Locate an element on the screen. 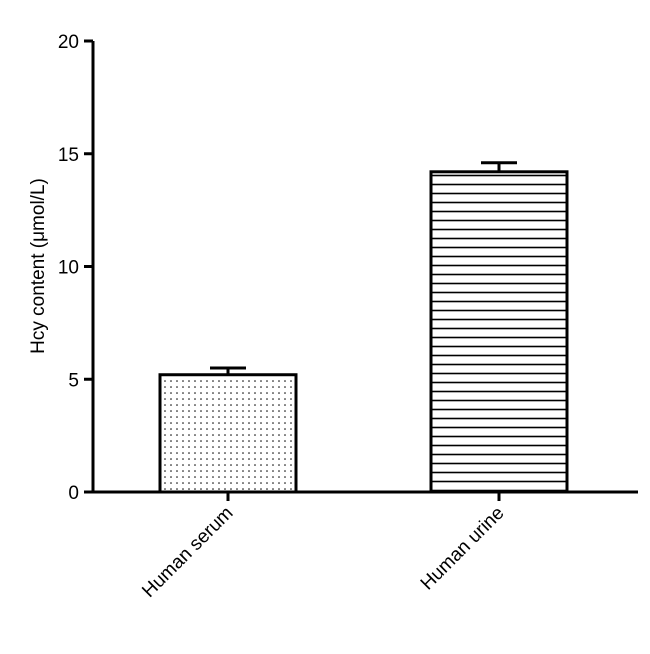 This screenshot has height=654, width=650. y-tick-label: 20 is located at coordinates (68, 42).